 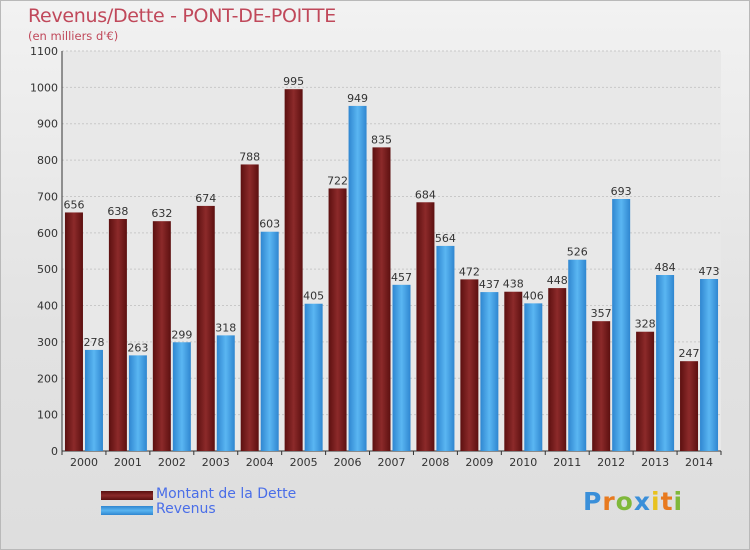 What do you see at coordinates (624, 501) in the screenshot?
I see `logo-letter: o` at bounding box center [624, 501].